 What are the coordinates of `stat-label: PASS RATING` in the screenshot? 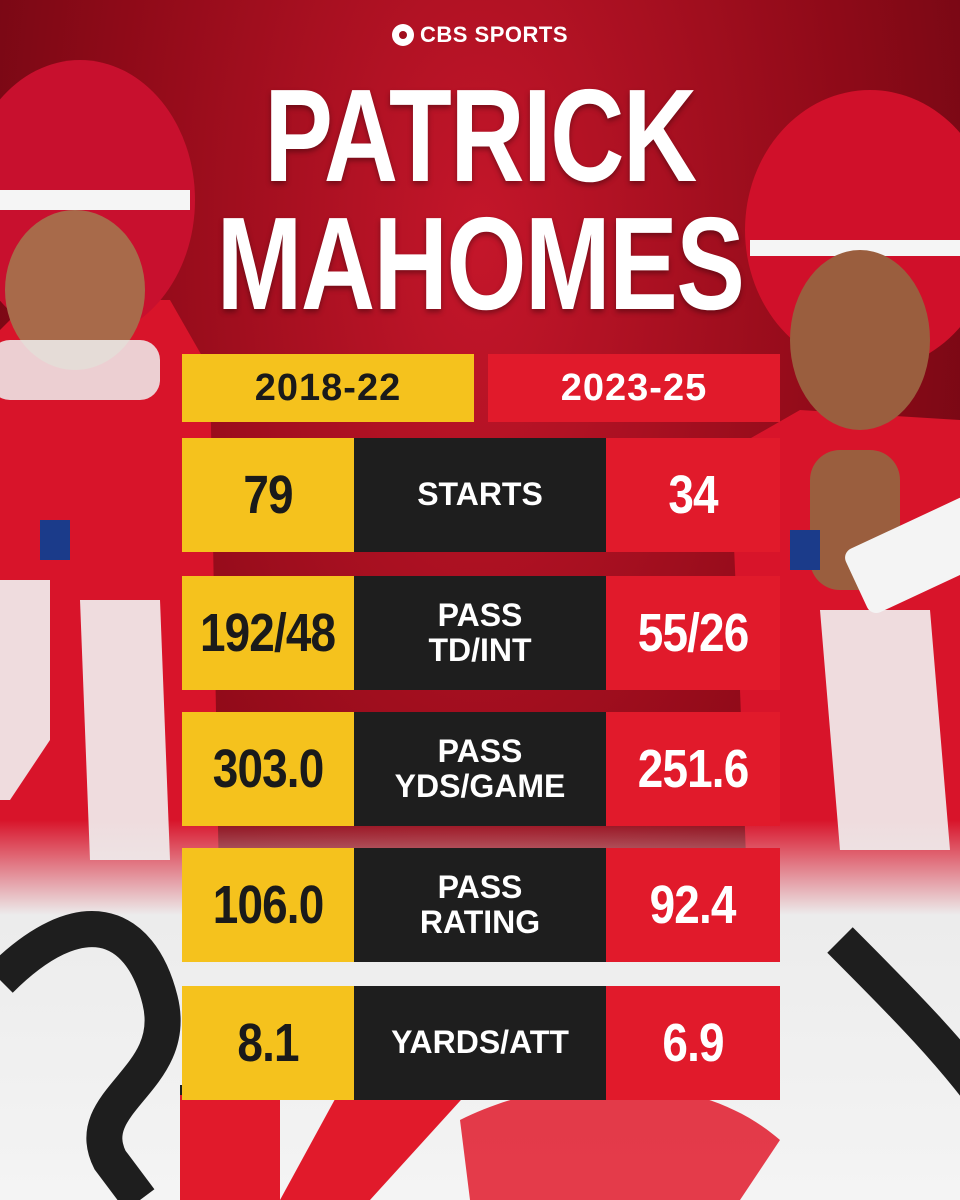 It's located at (480, 905).